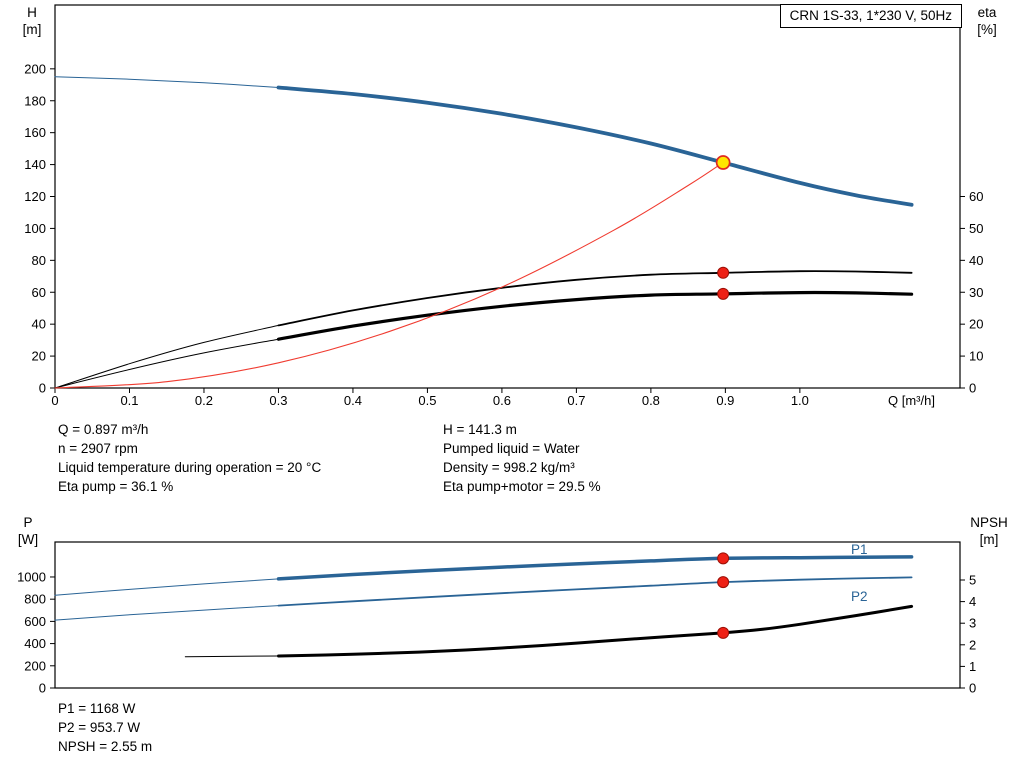  I want to click on duty-point-marker, so click(723, 162).